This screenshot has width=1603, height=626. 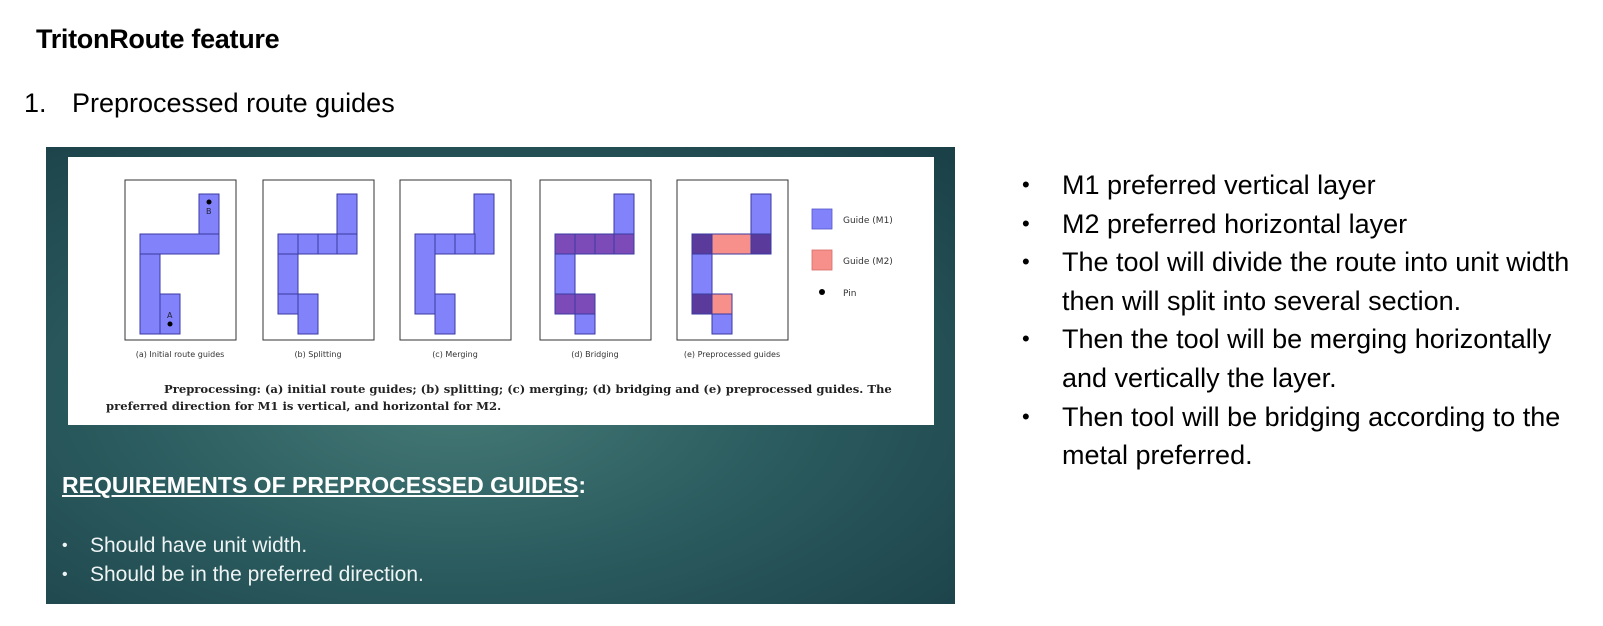 What do you see at coordinates (849, 294) in the screenshot?
I see `legend-label-pin: Pin` at bounding box center [849, 294].